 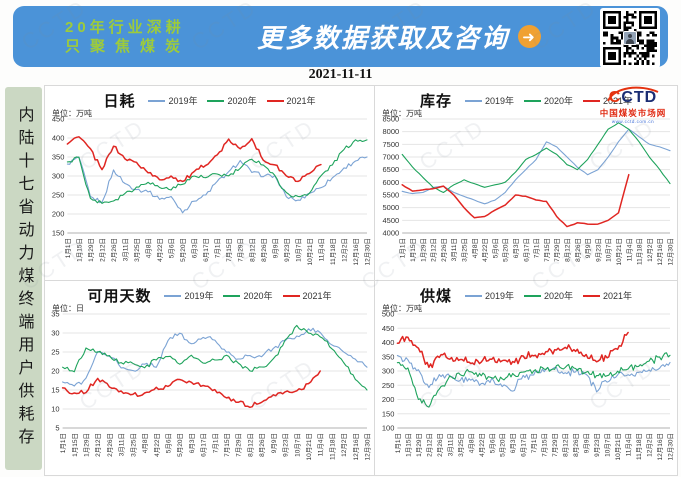 I want to click on legend-item-2021: 2021年, so click(x=291, y=100).